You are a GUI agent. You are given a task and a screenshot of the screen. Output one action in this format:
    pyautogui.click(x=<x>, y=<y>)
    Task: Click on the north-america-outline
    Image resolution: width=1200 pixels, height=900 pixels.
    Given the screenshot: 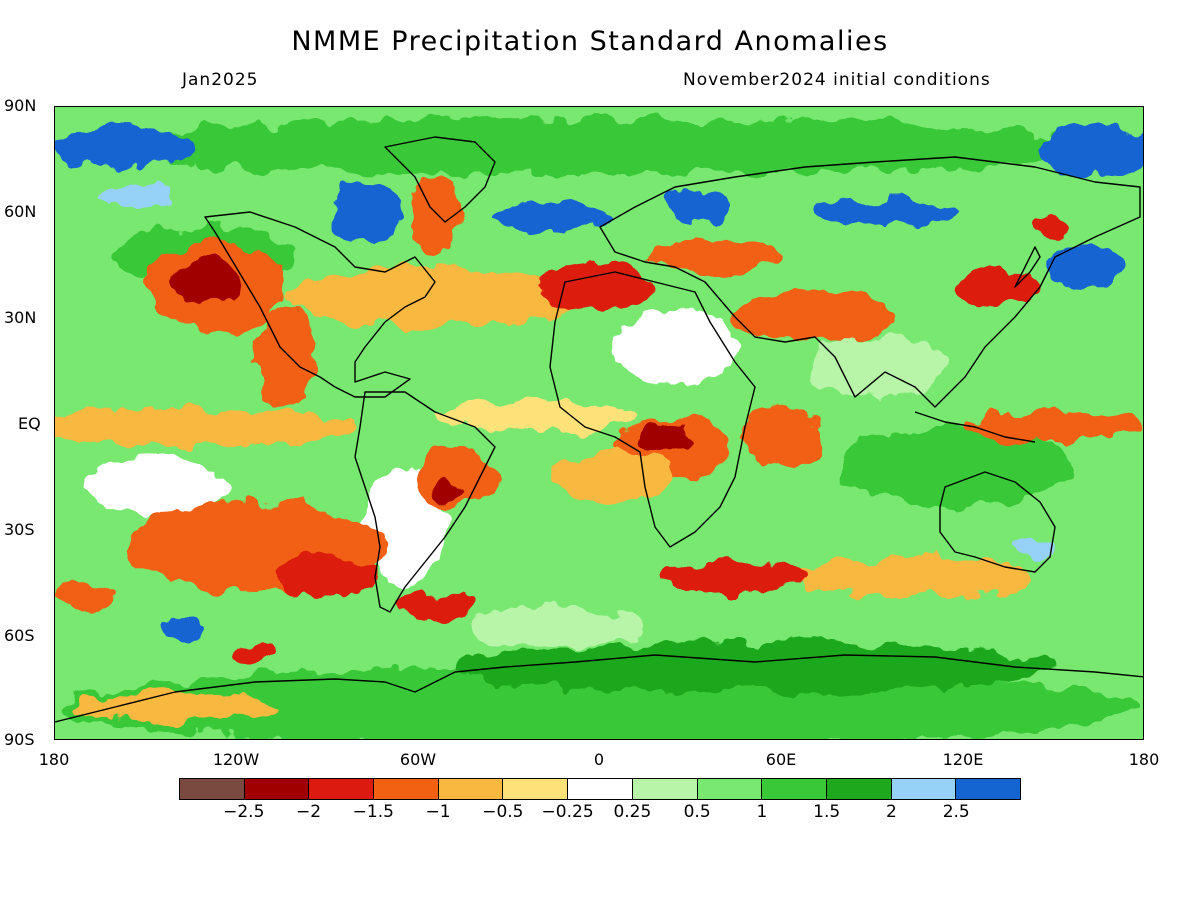 What is the action you would take?
    pyautogui.click(x=320, y=304)
    